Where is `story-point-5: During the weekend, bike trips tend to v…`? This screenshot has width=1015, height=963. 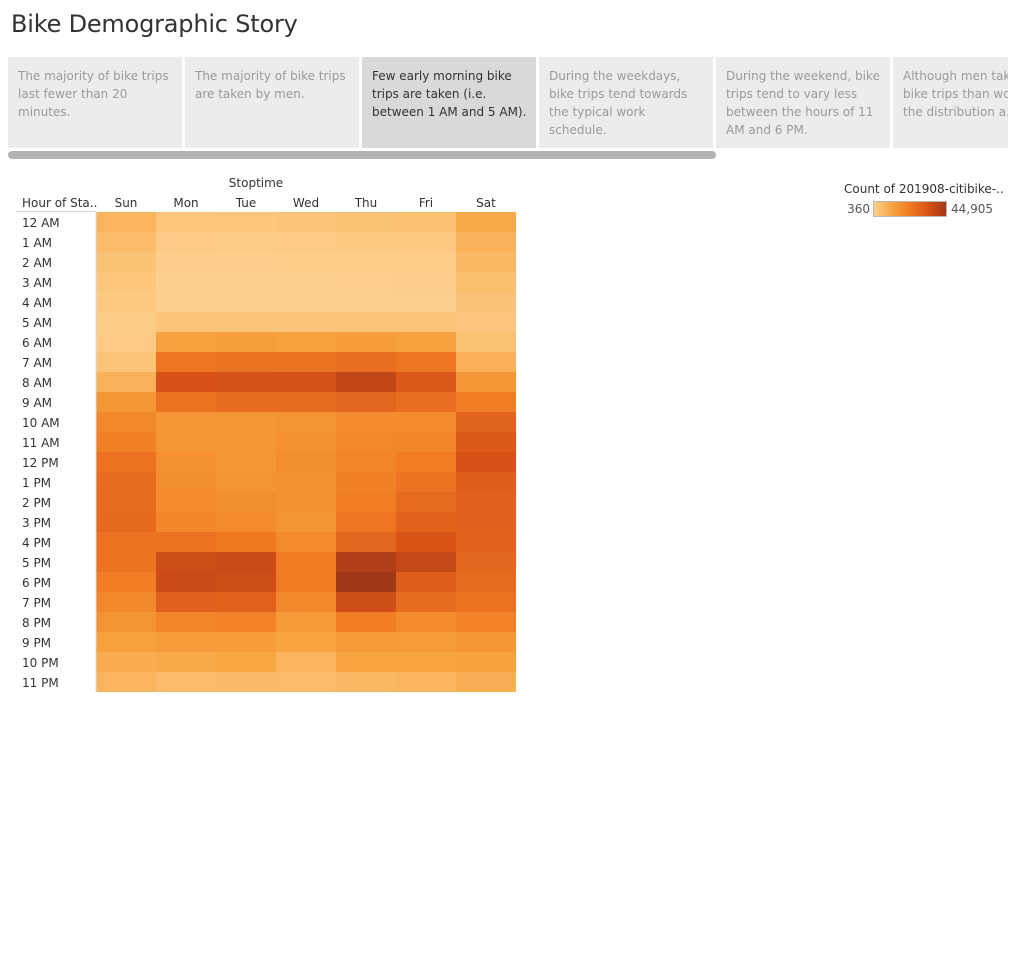 story-point-5: During the weekend, bike trips tend to v… is located at coordinates (803, 102).